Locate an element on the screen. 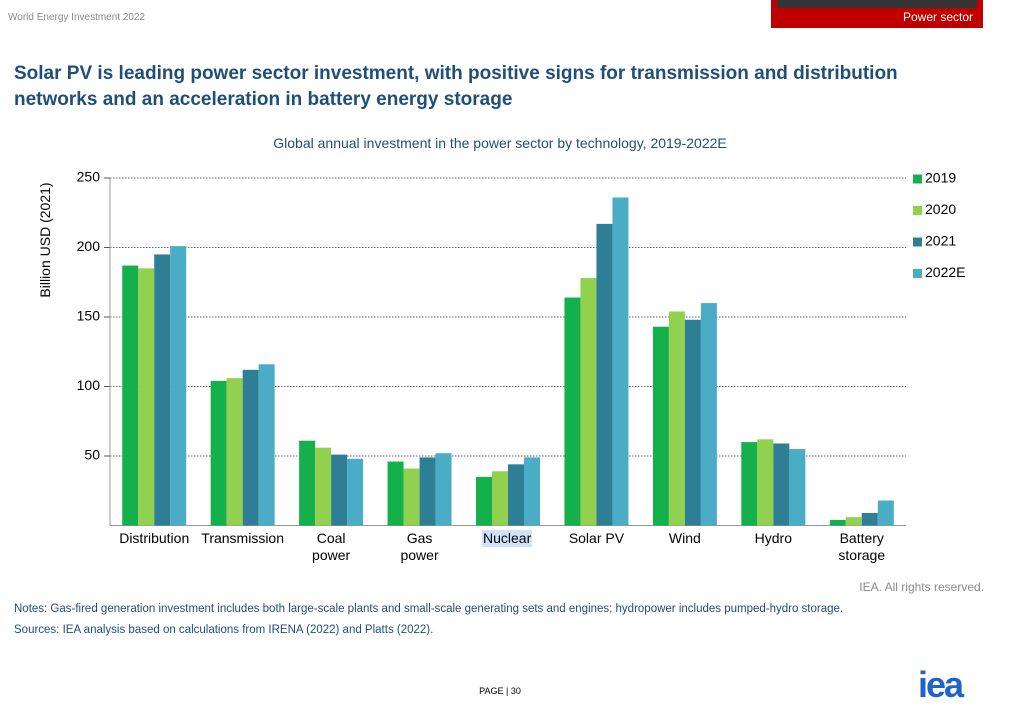  x-tick-label: Wind is located at coordinates (684, 538).